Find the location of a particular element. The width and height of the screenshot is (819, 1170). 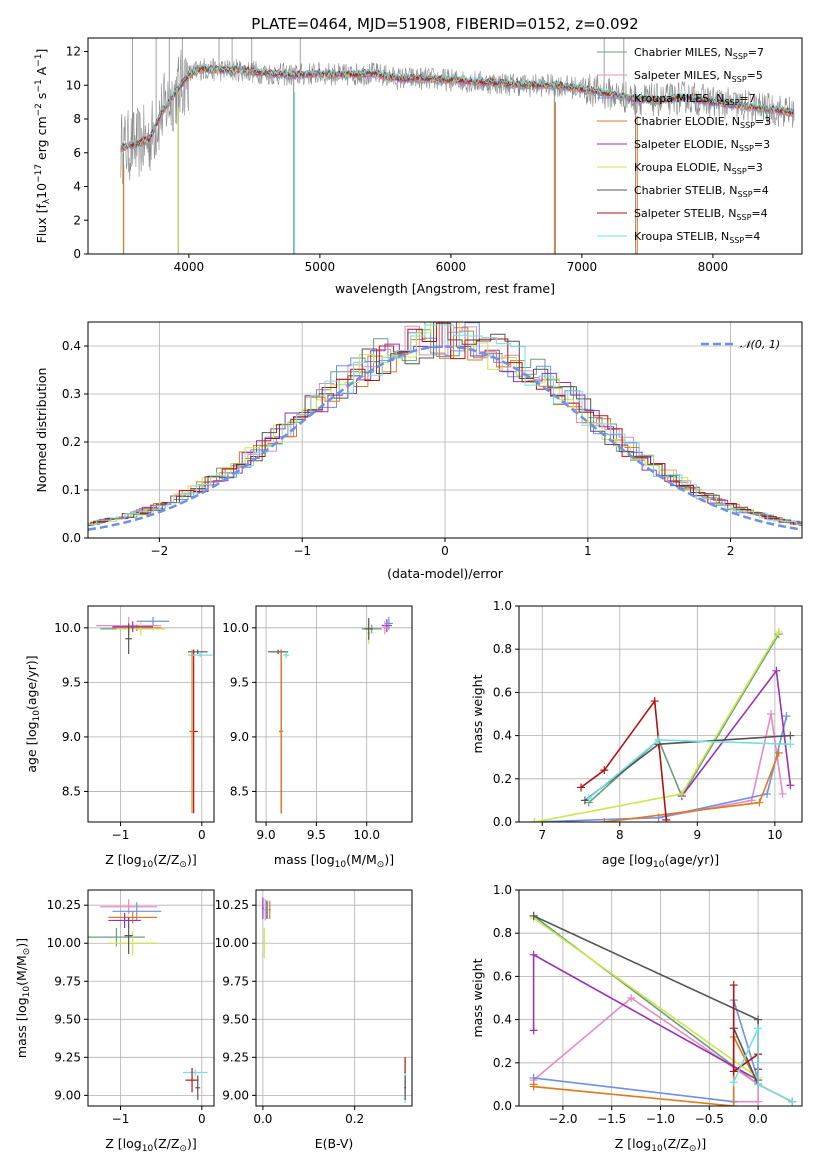

spectrum-xlabel: wavelength [Angstrom, rest frame] is located at coordinates (445, 288).